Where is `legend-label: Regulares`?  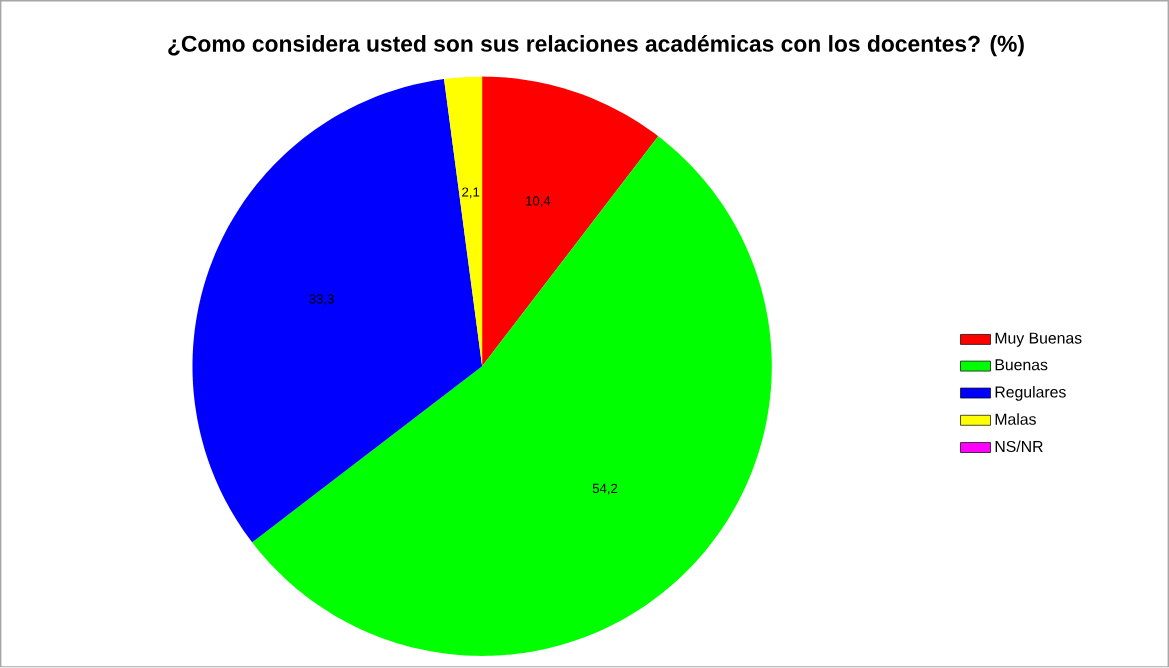 legend-label: Regulares is located at coordinates (1030, 393).